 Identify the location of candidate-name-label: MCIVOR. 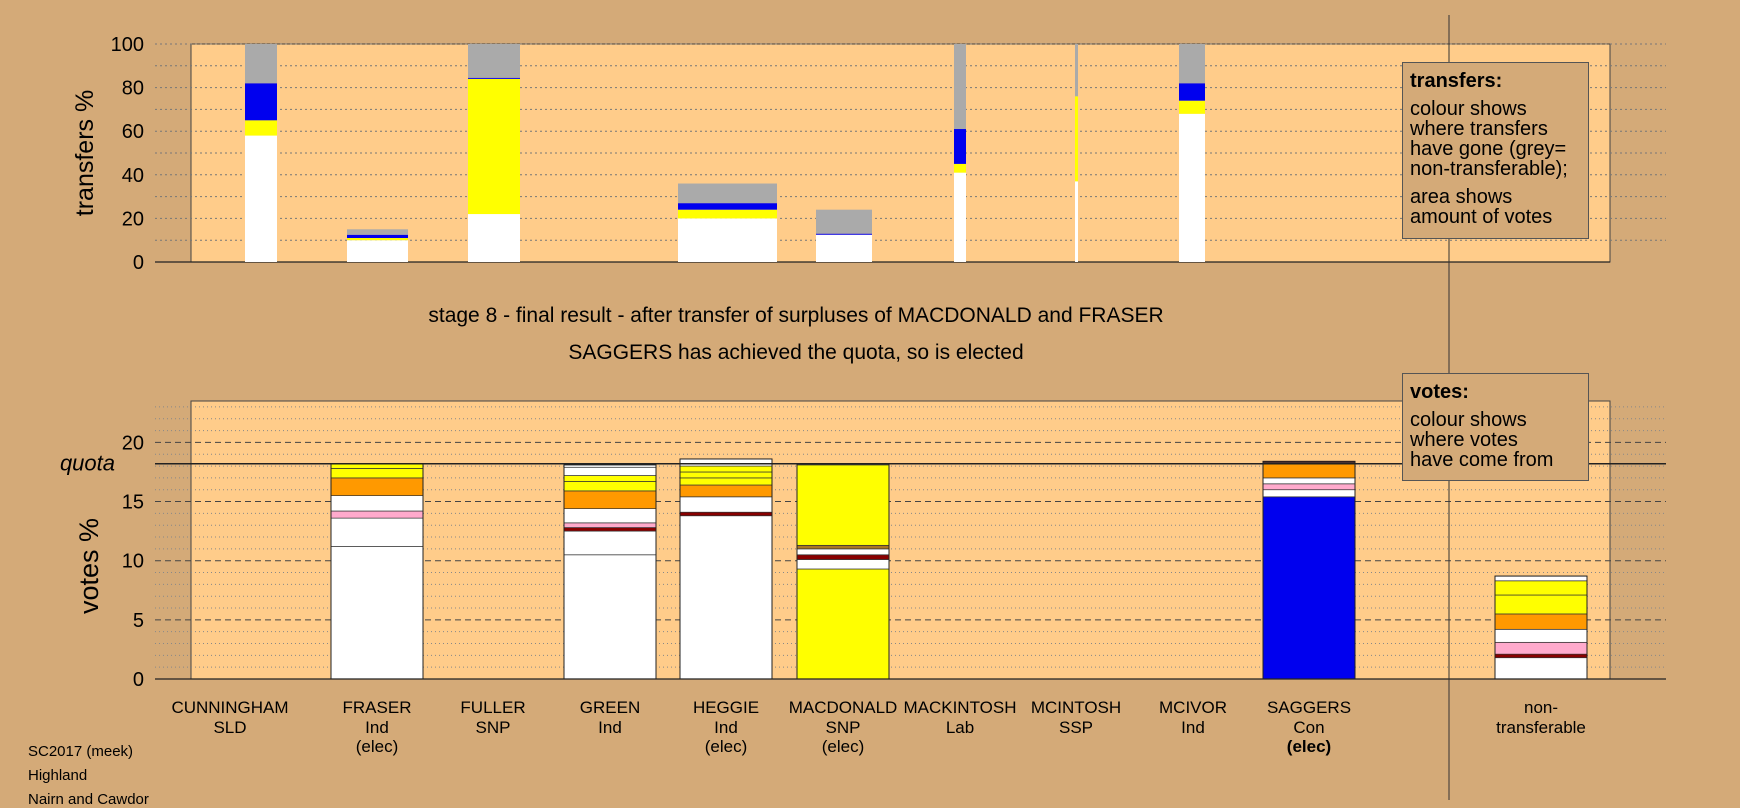
(1193, 707).